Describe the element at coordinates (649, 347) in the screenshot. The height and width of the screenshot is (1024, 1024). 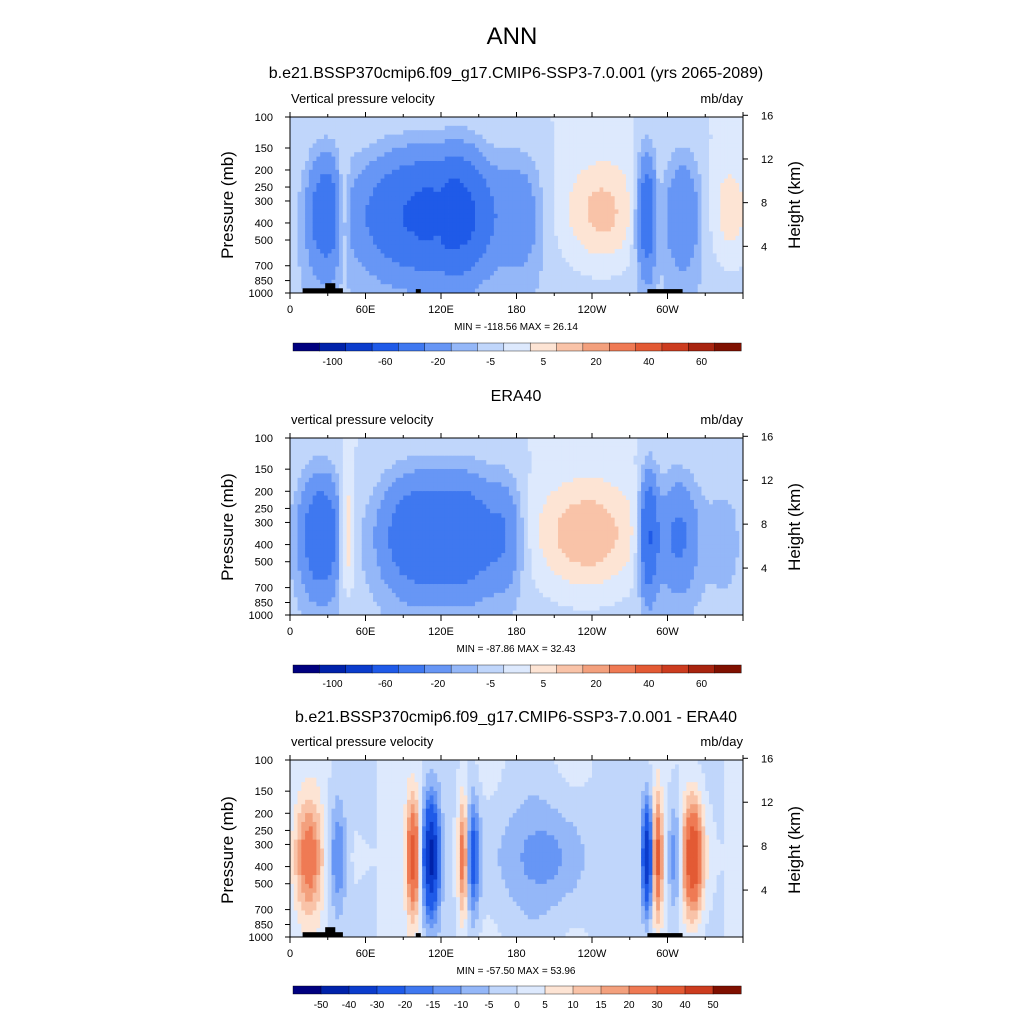
I see `colorbar-swatch` at that location.